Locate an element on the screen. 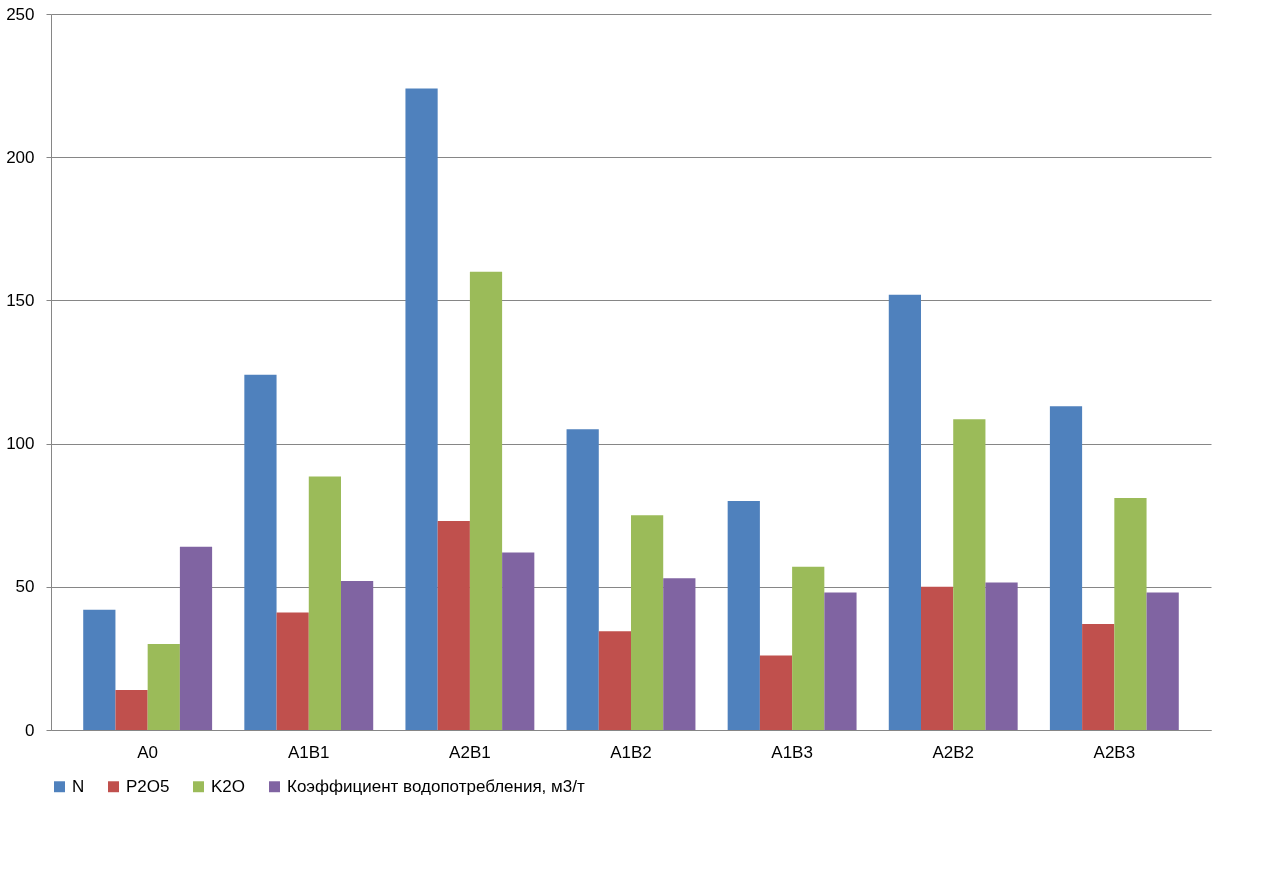 The image size is (1273, 881). y-tick-label: 0 is located at coordinates (30, 730).